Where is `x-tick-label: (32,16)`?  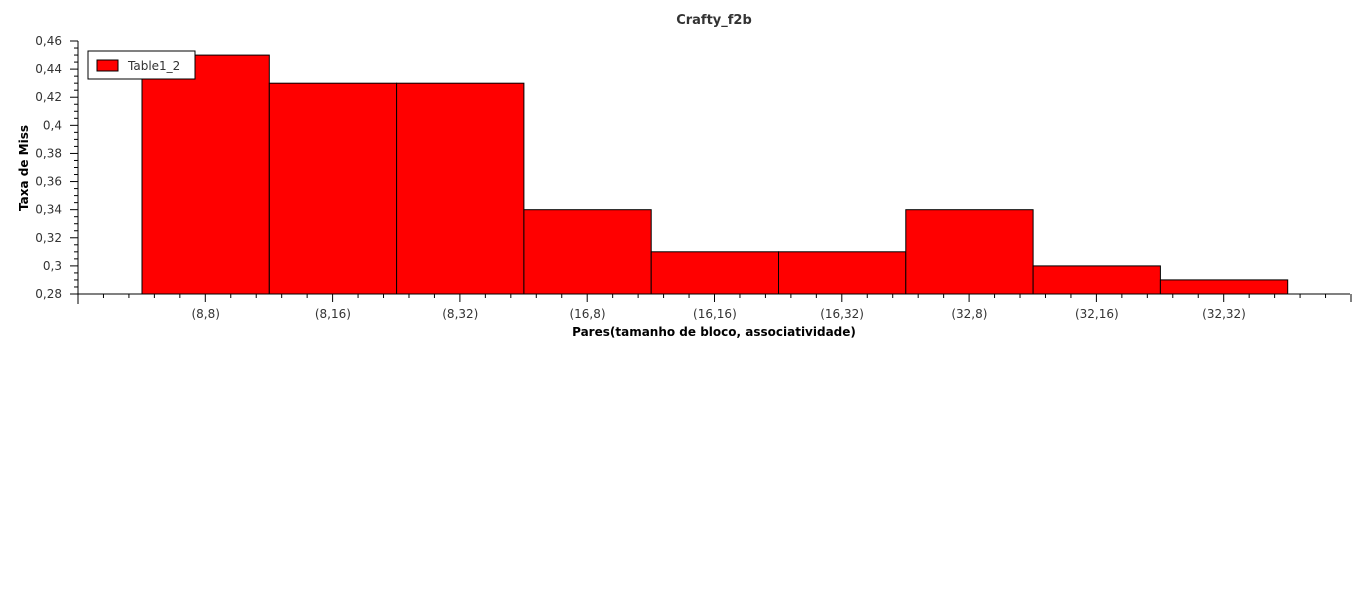
x-tick-label: (32,16) is located at coordinates (1097, 314).